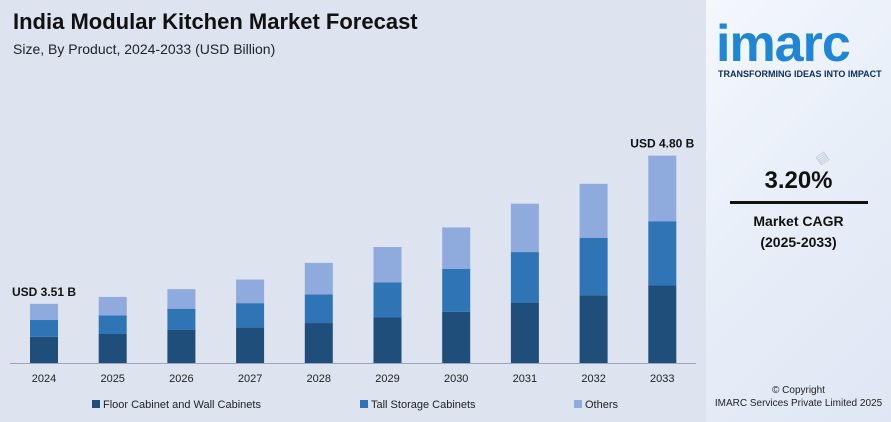  Describe the element at coordinates (182, 405) in the screenshot. I see `legend-label-1: Floor Cabinet and Wall Cabinets` at that location.